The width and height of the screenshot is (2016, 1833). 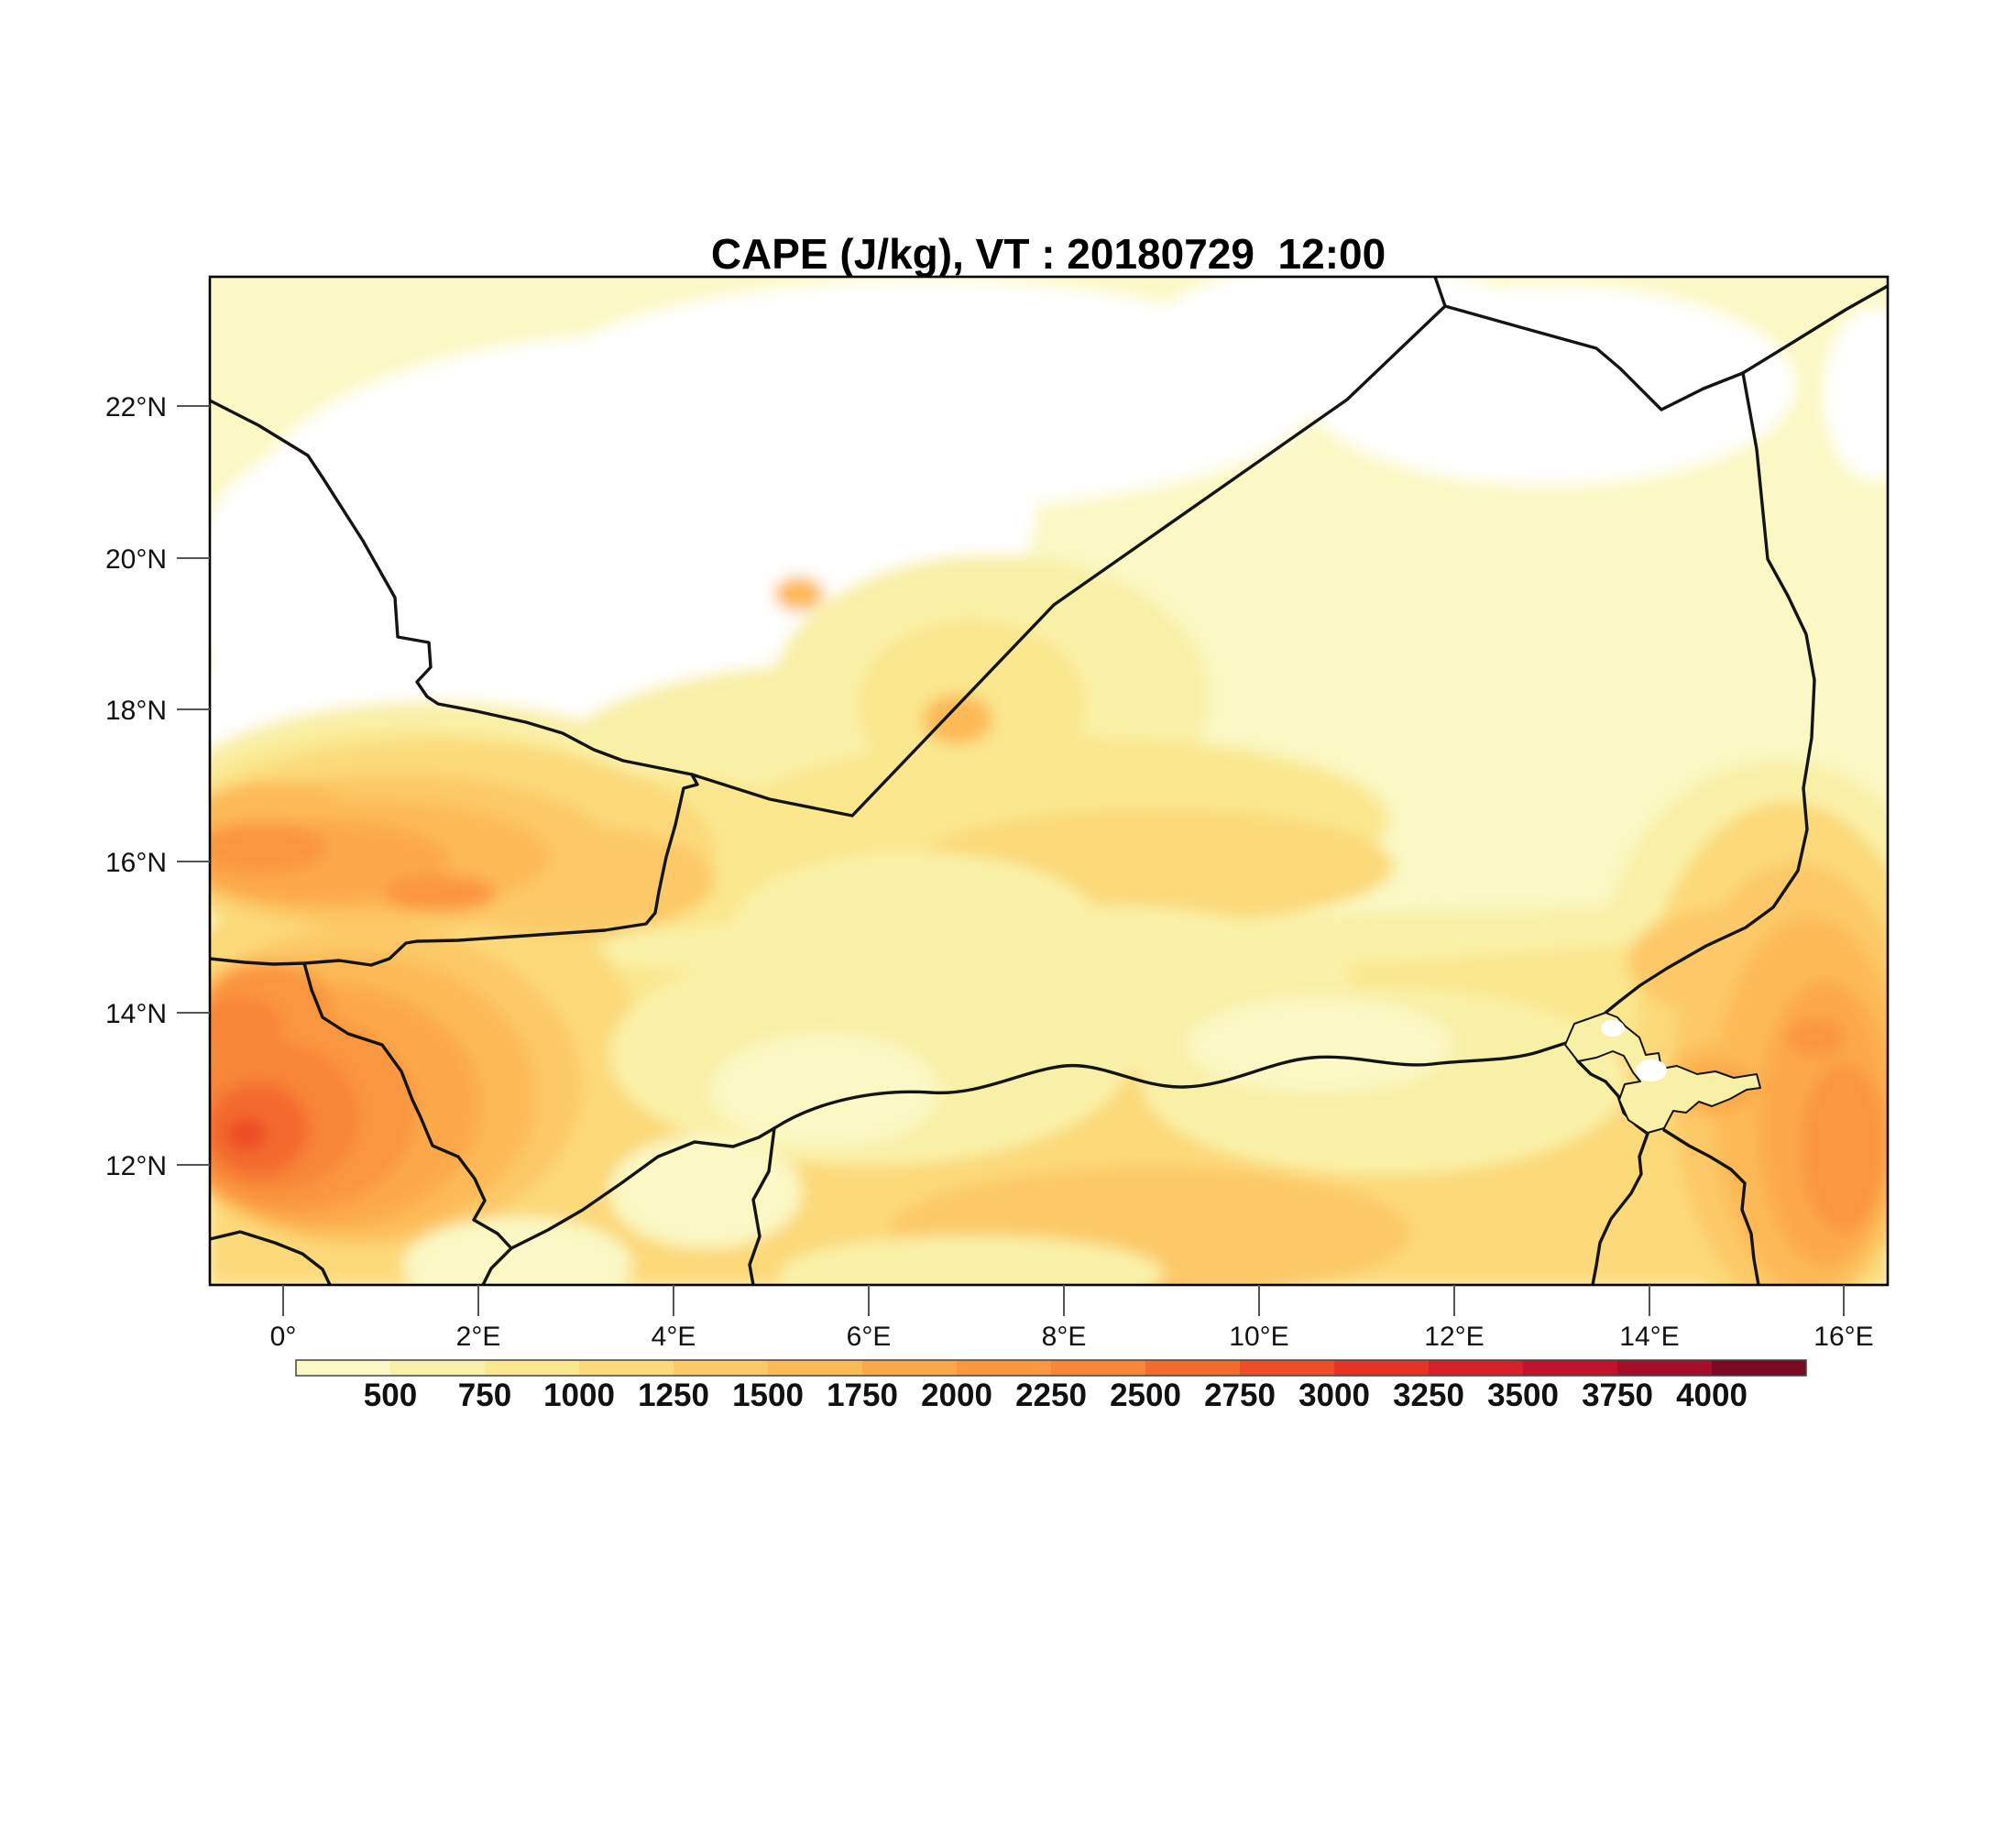 I want to click on border-nigeria-cameroon-west, so click(x=1620, y=1208).